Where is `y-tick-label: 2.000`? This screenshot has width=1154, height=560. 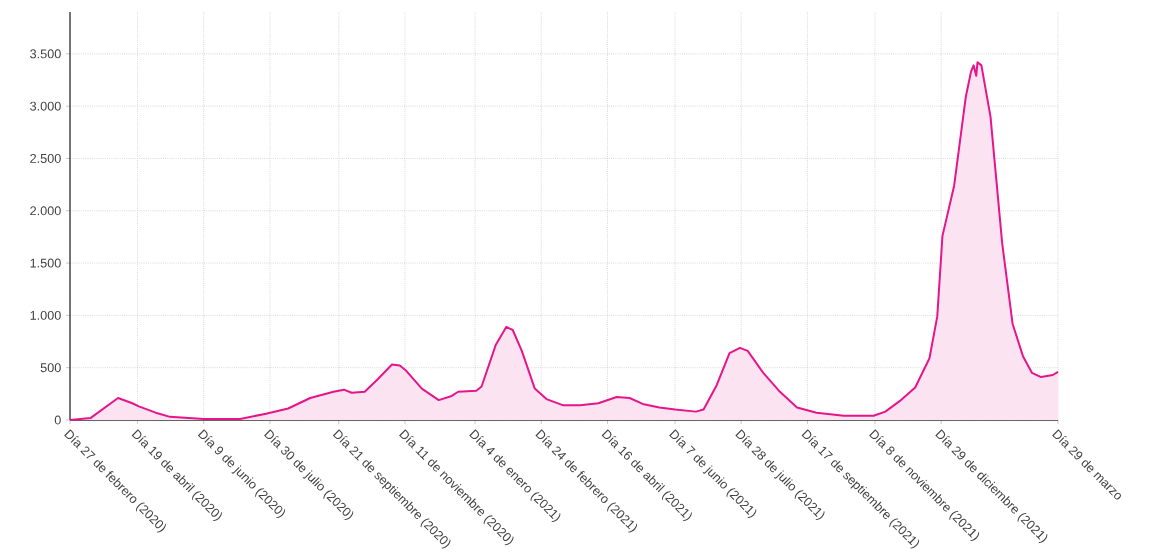 y-tick-label: 2.000 is located at coordinates (45, 211).